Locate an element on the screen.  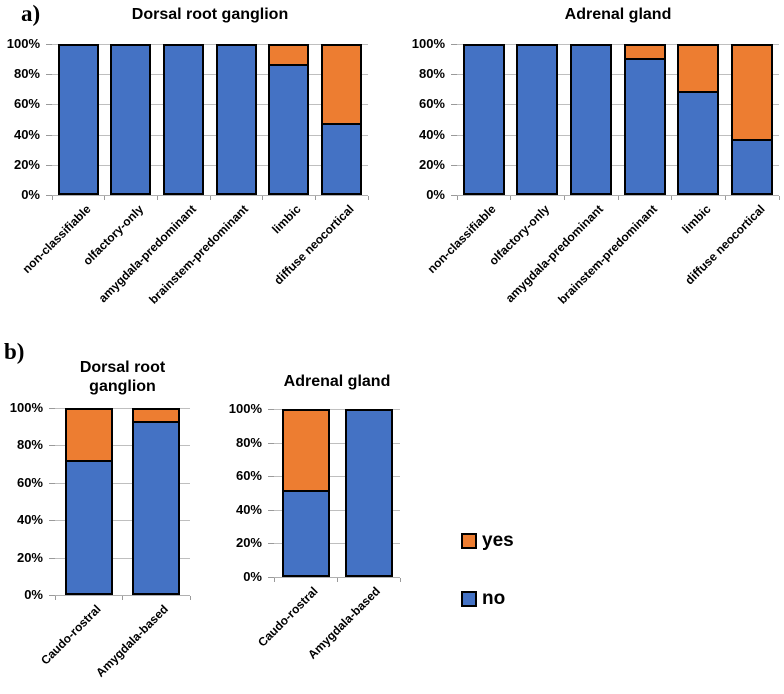
segment-no-amygdala-based is located at coordinates (156, 508).